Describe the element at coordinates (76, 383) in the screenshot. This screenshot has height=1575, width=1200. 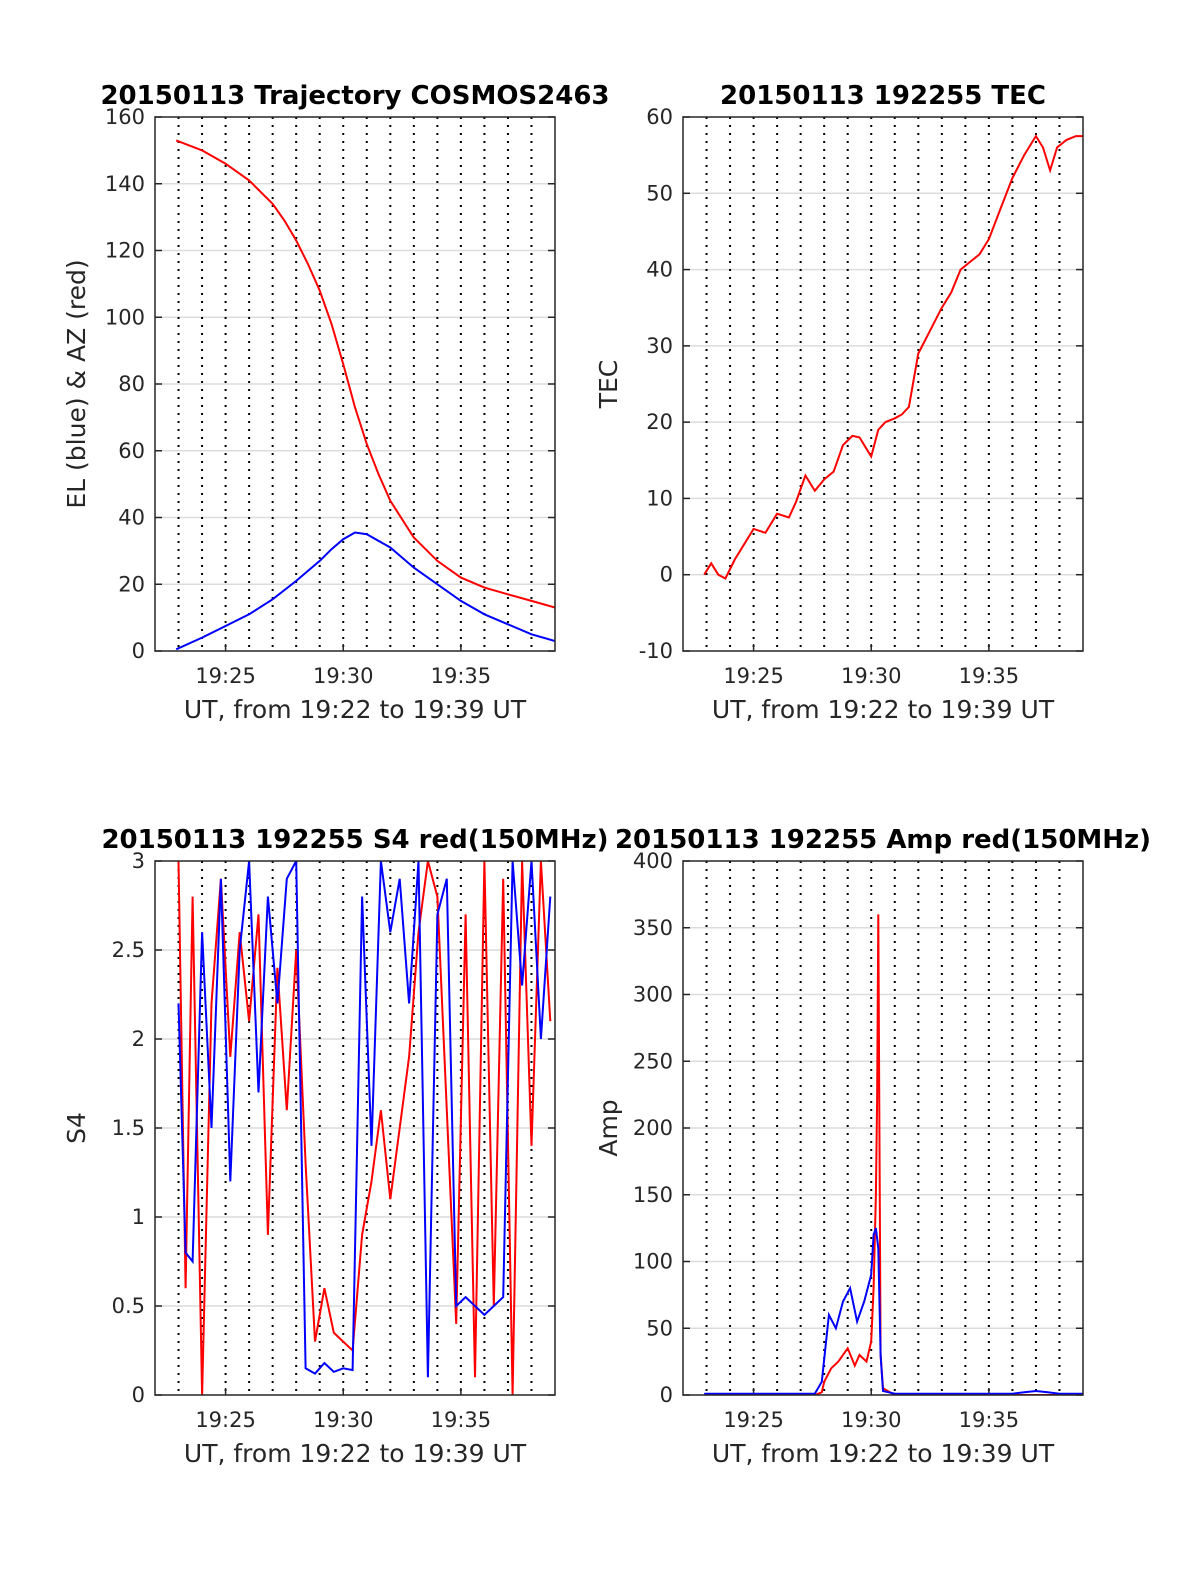
I see `y-axis-label: EL (blue) & AZ (red)` at that location.